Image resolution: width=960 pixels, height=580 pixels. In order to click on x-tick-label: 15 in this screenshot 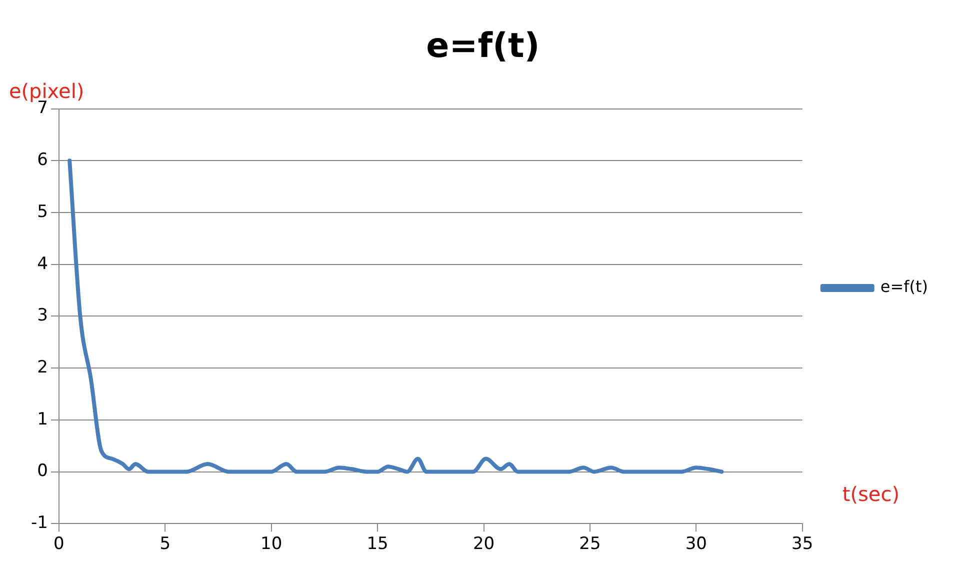, I will do `click(377, 544)`.